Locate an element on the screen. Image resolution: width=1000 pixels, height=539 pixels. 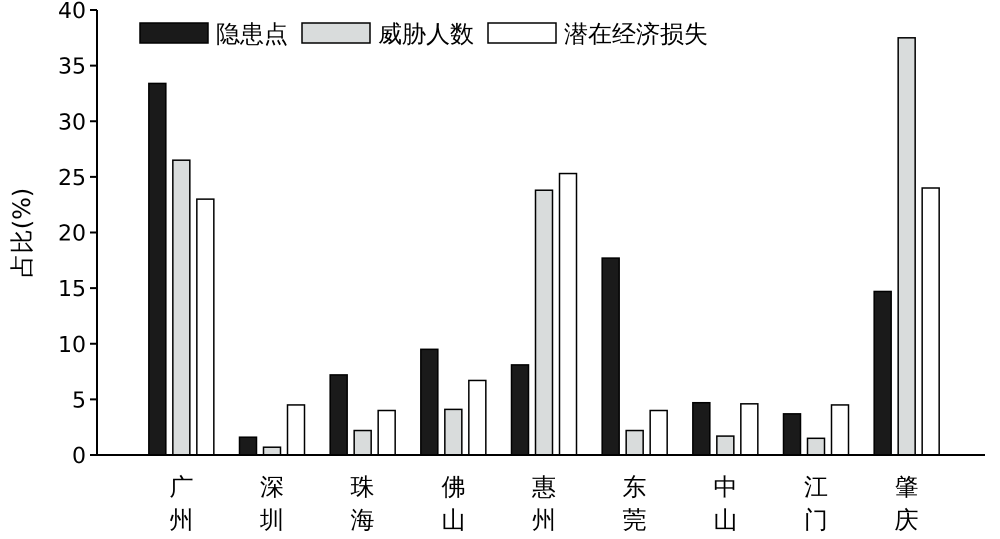
y-tick-label: 5 is located at coordinates (79, 401).